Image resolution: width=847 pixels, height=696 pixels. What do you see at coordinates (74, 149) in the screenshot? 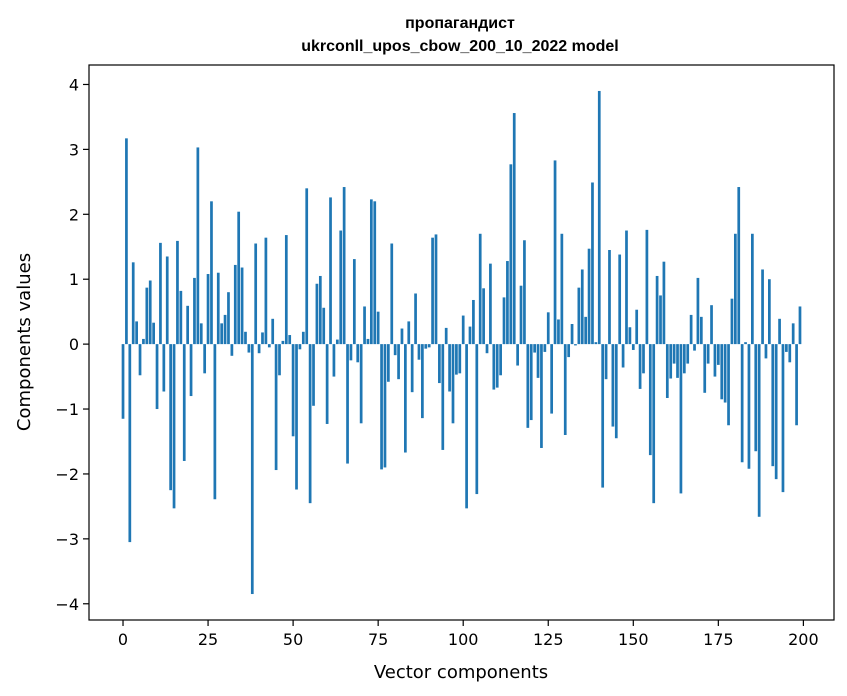
I see `y-tick-label: 3` at bounding box center [74, 149].